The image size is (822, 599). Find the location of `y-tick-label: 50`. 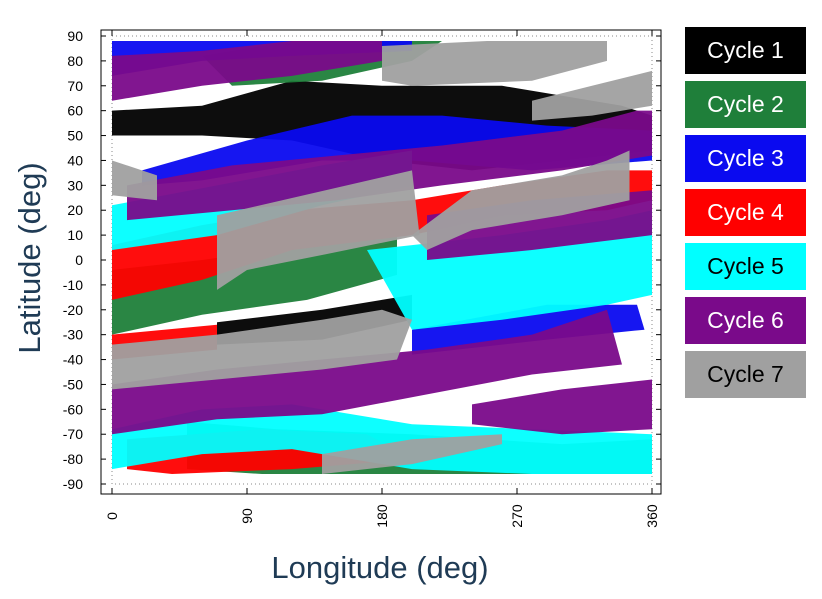

y-tick-label: 50 is located at coordinates (75, 136).